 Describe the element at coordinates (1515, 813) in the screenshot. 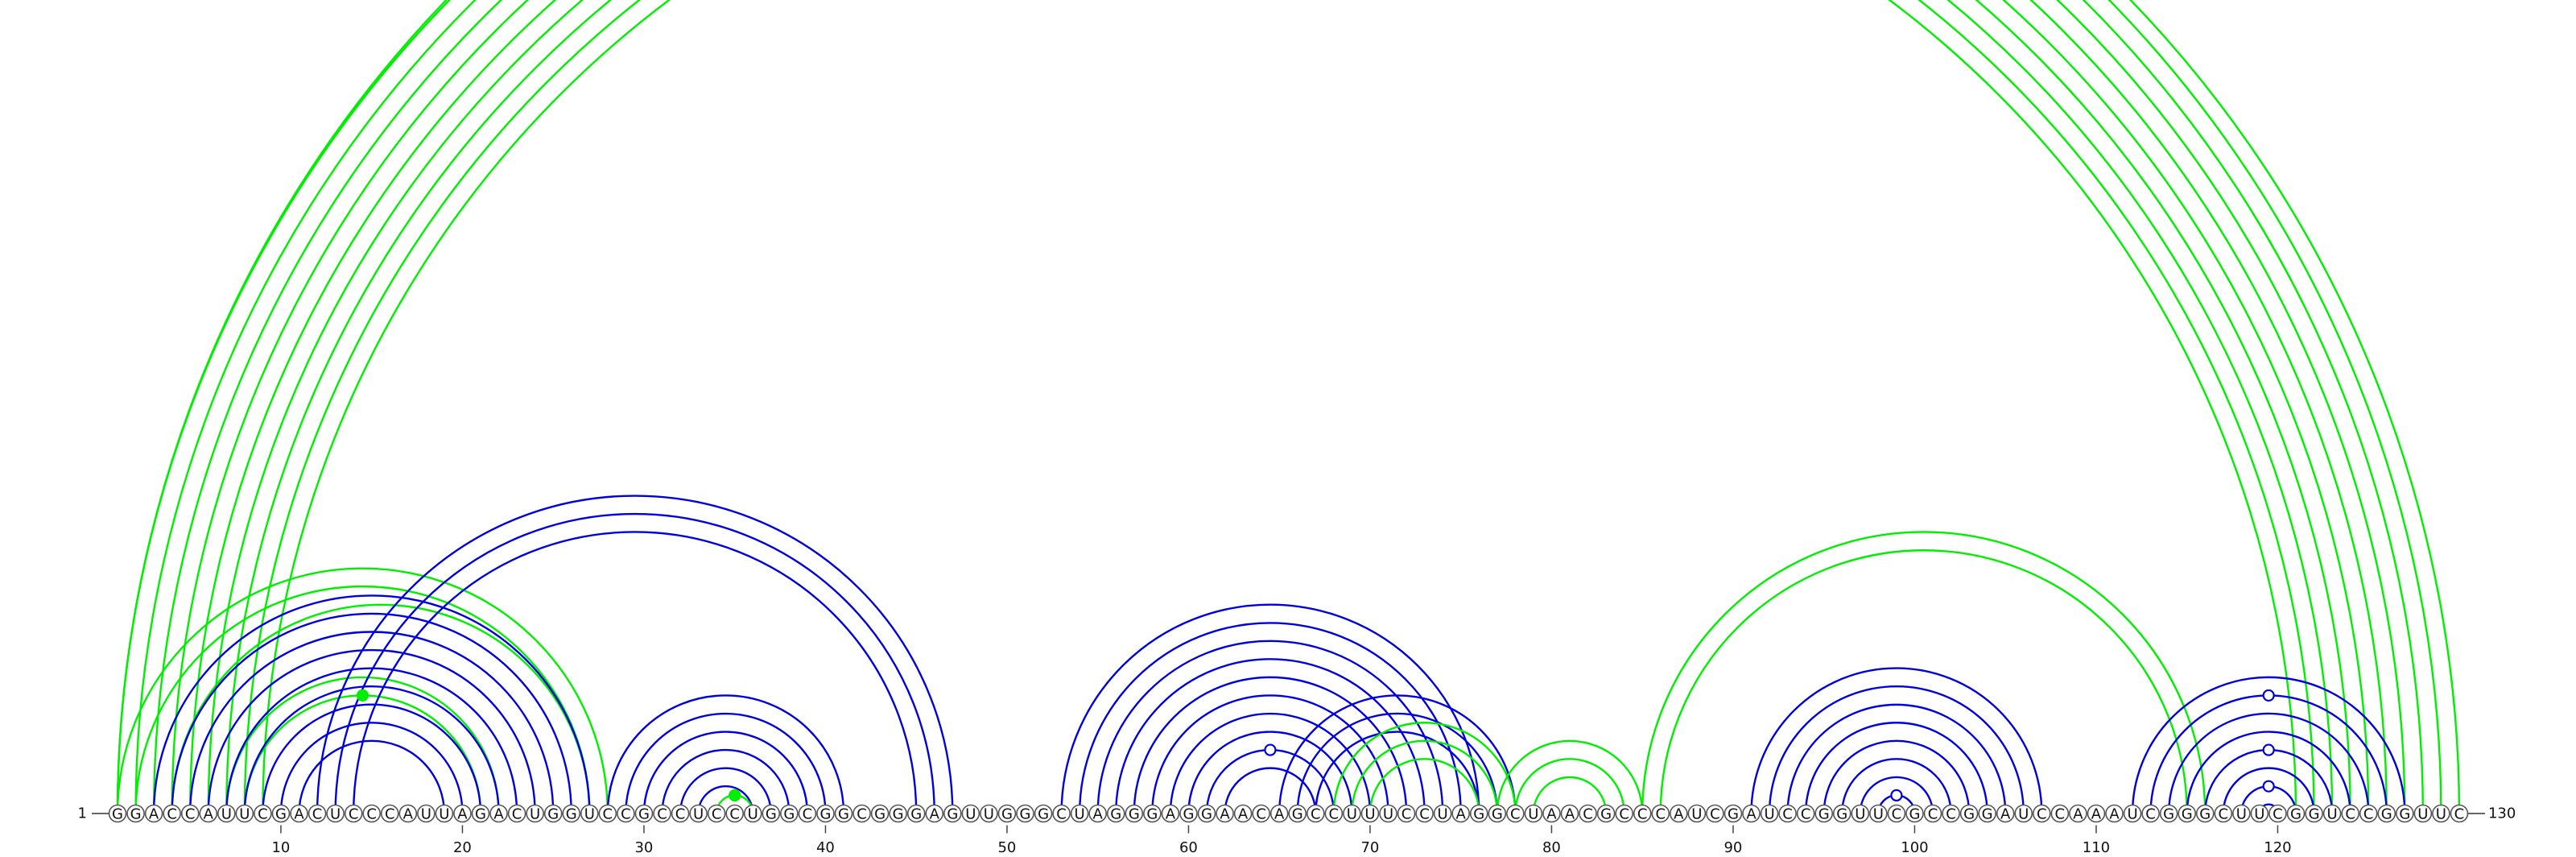

I see `nucleotide-78: C` at that location.